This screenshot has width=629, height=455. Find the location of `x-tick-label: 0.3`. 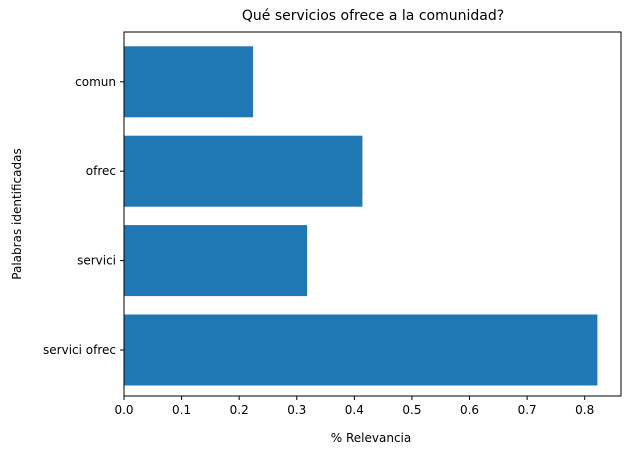

x-tick-label: 0.3 is located at coordinates (296, 410).